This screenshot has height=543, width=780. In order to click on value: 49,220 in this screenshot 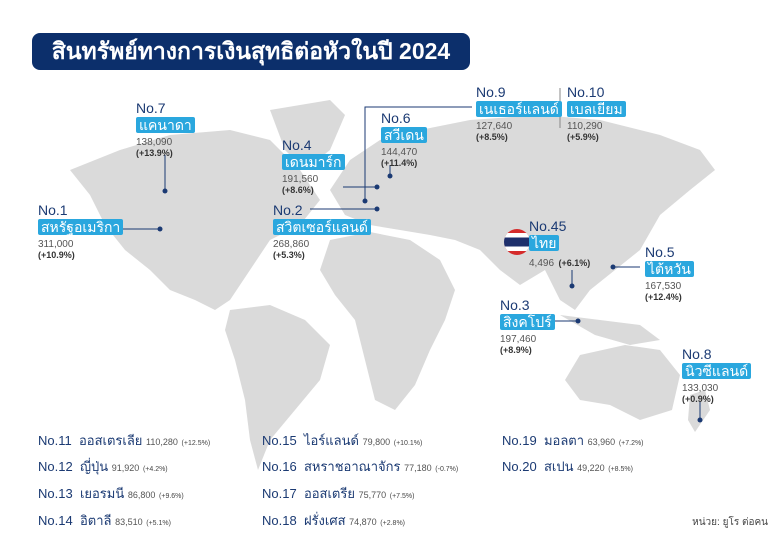, I will do `click(591, 468)`.